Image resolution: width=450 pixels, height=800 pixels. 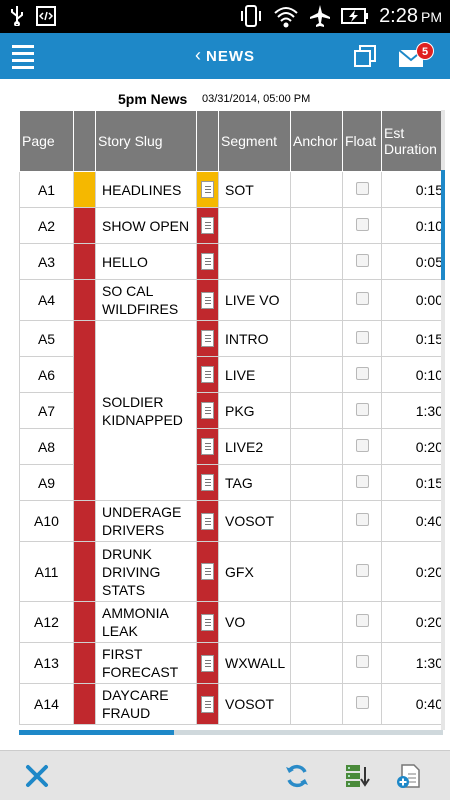 What do you see at coordinates (362, 141) in the screenshot?
I see `header-float: Float` at bounding box center [362, 141].